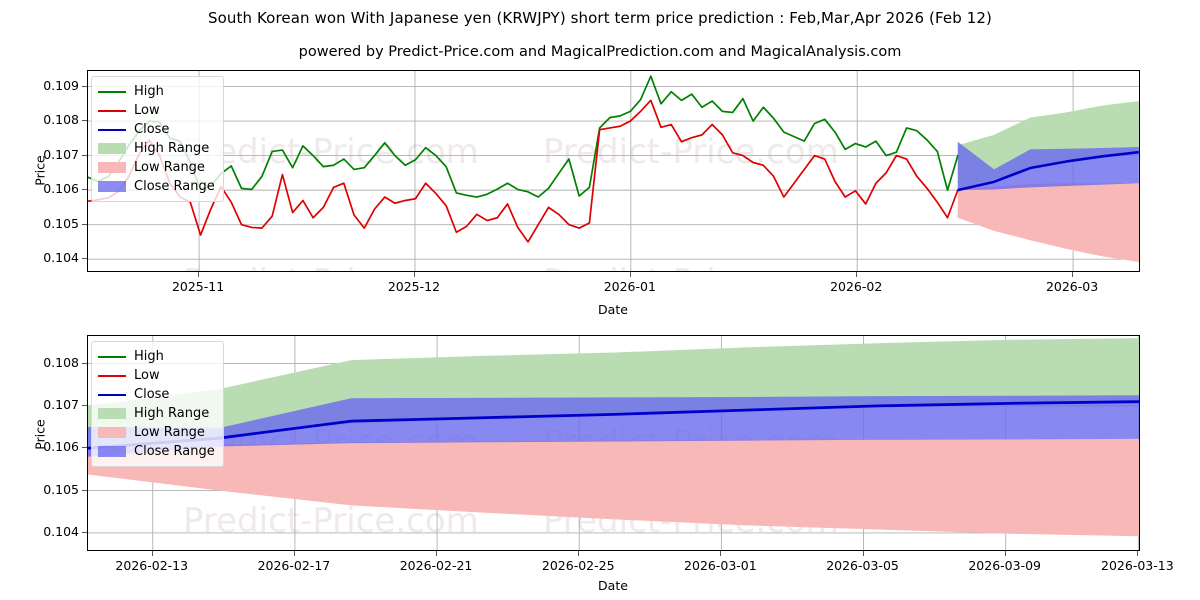  Describe the element at coordinates (61, 531) in the screenshot. I see `bottom-chart-y-tick-label: 0.104` at that location.